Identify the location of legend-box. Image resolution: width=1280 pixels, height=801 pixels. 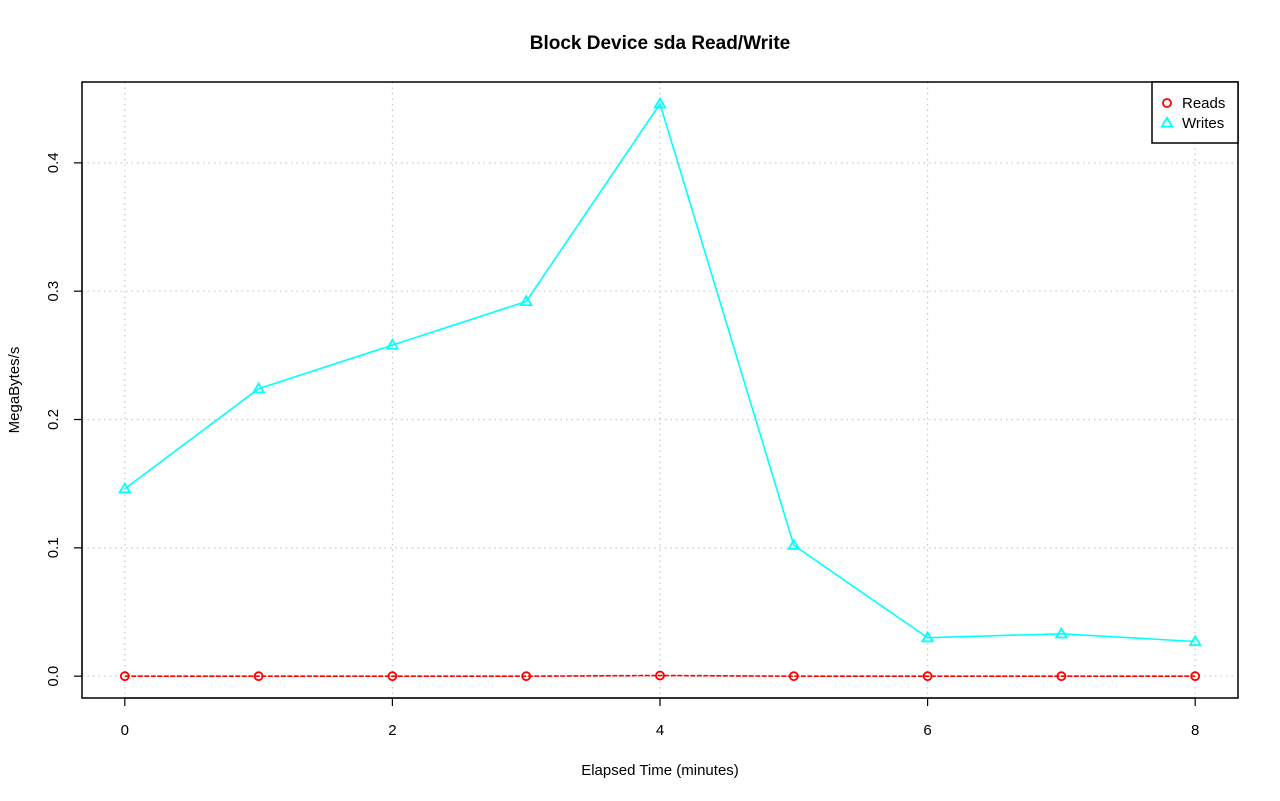
(1195, 112).